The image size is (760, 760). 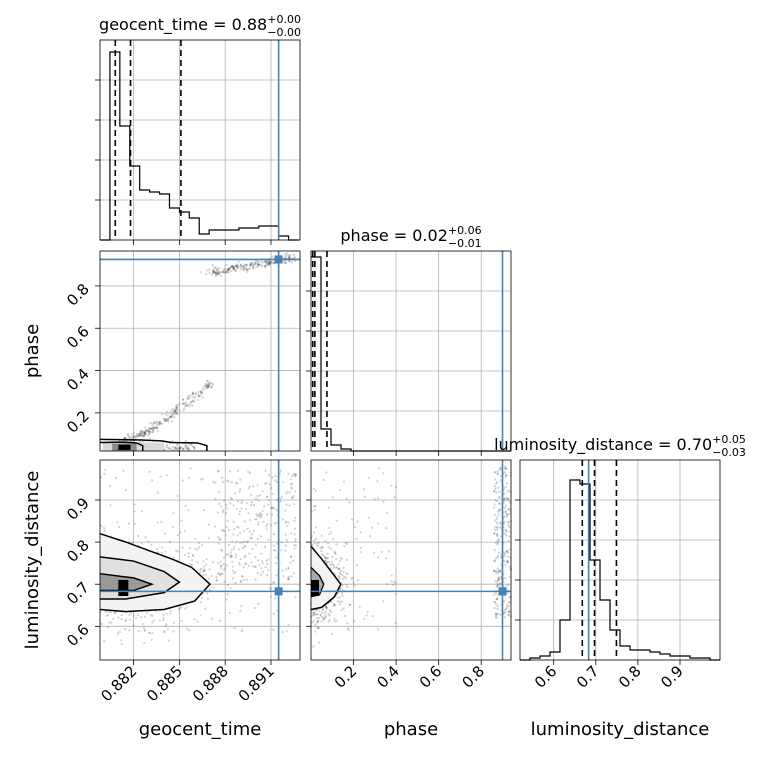 I want to click on y-tick-label: 0.4, so click(x=78, y=380).